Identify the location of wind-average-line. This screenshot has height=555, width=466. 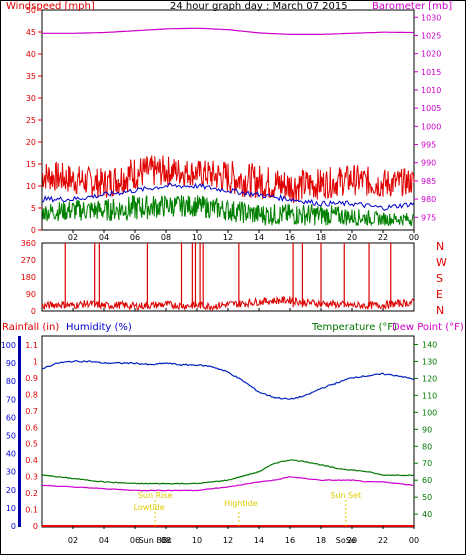
(228, 197).